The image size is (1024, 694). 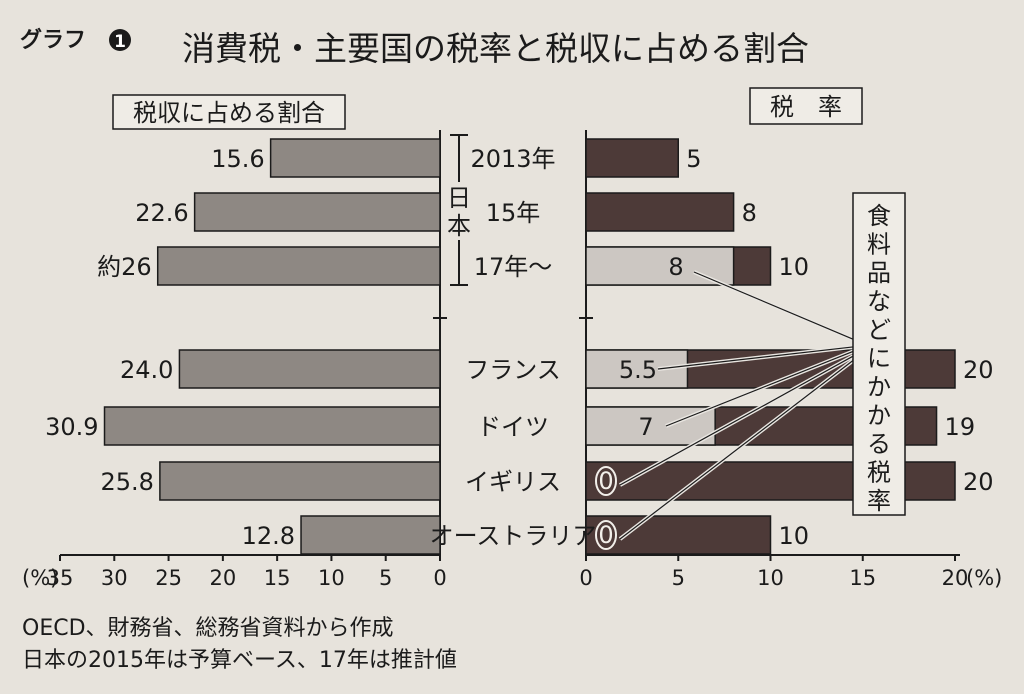 I want to click on chart-title: 消費税・主要国の税率と税収に占める割合, so click(x=495, y=48).